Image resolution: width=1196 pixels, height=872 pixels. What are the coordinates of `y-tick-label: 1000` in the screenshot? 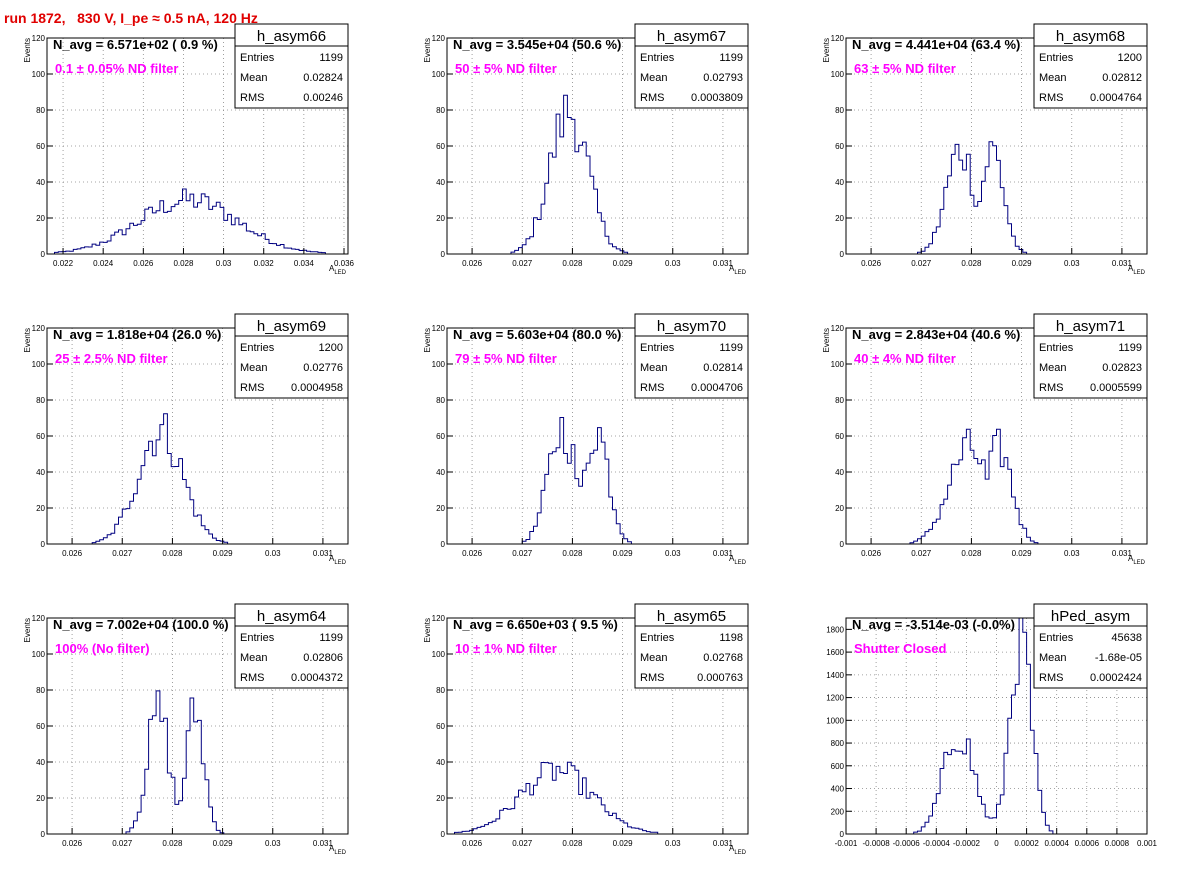 It's located at (835, 720).